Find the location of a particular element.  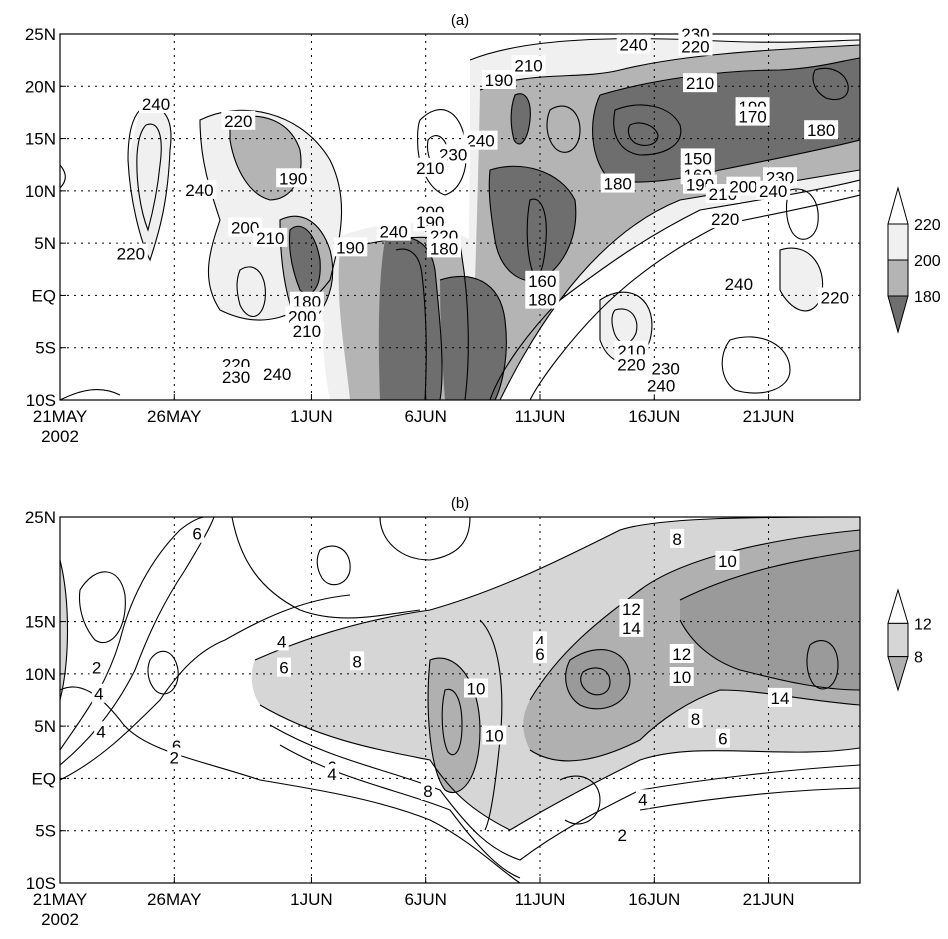

y-tick-label: 10S is located at coordinates (41, 883).